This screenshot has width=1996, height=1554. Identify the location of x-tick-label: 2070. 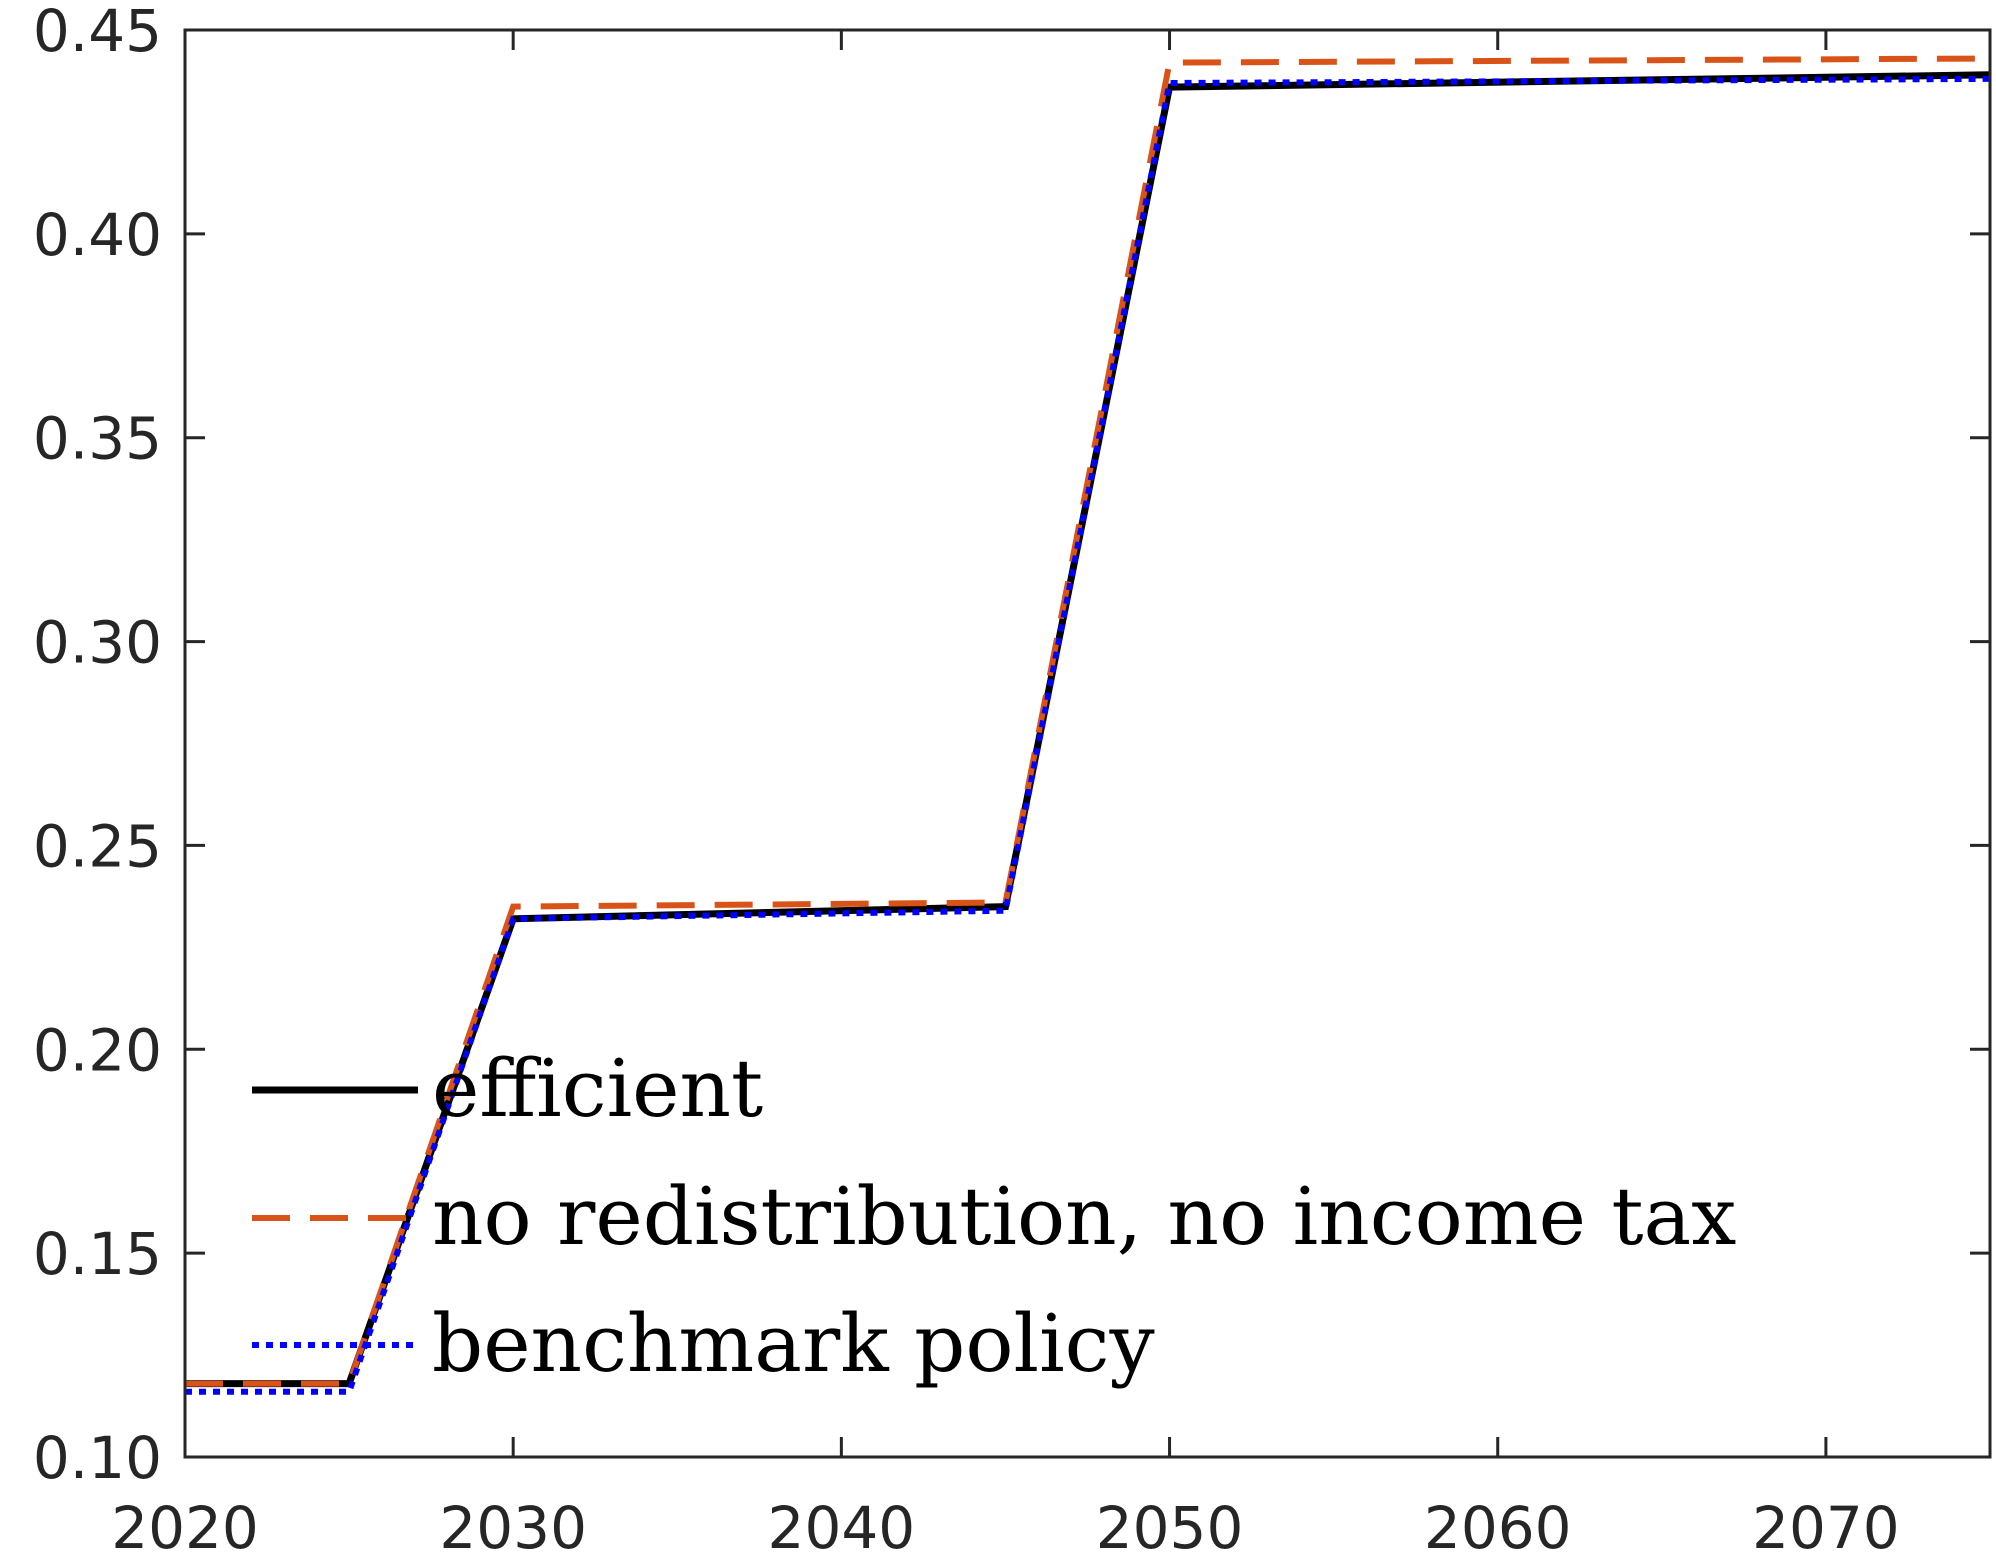
(1826, 1524).